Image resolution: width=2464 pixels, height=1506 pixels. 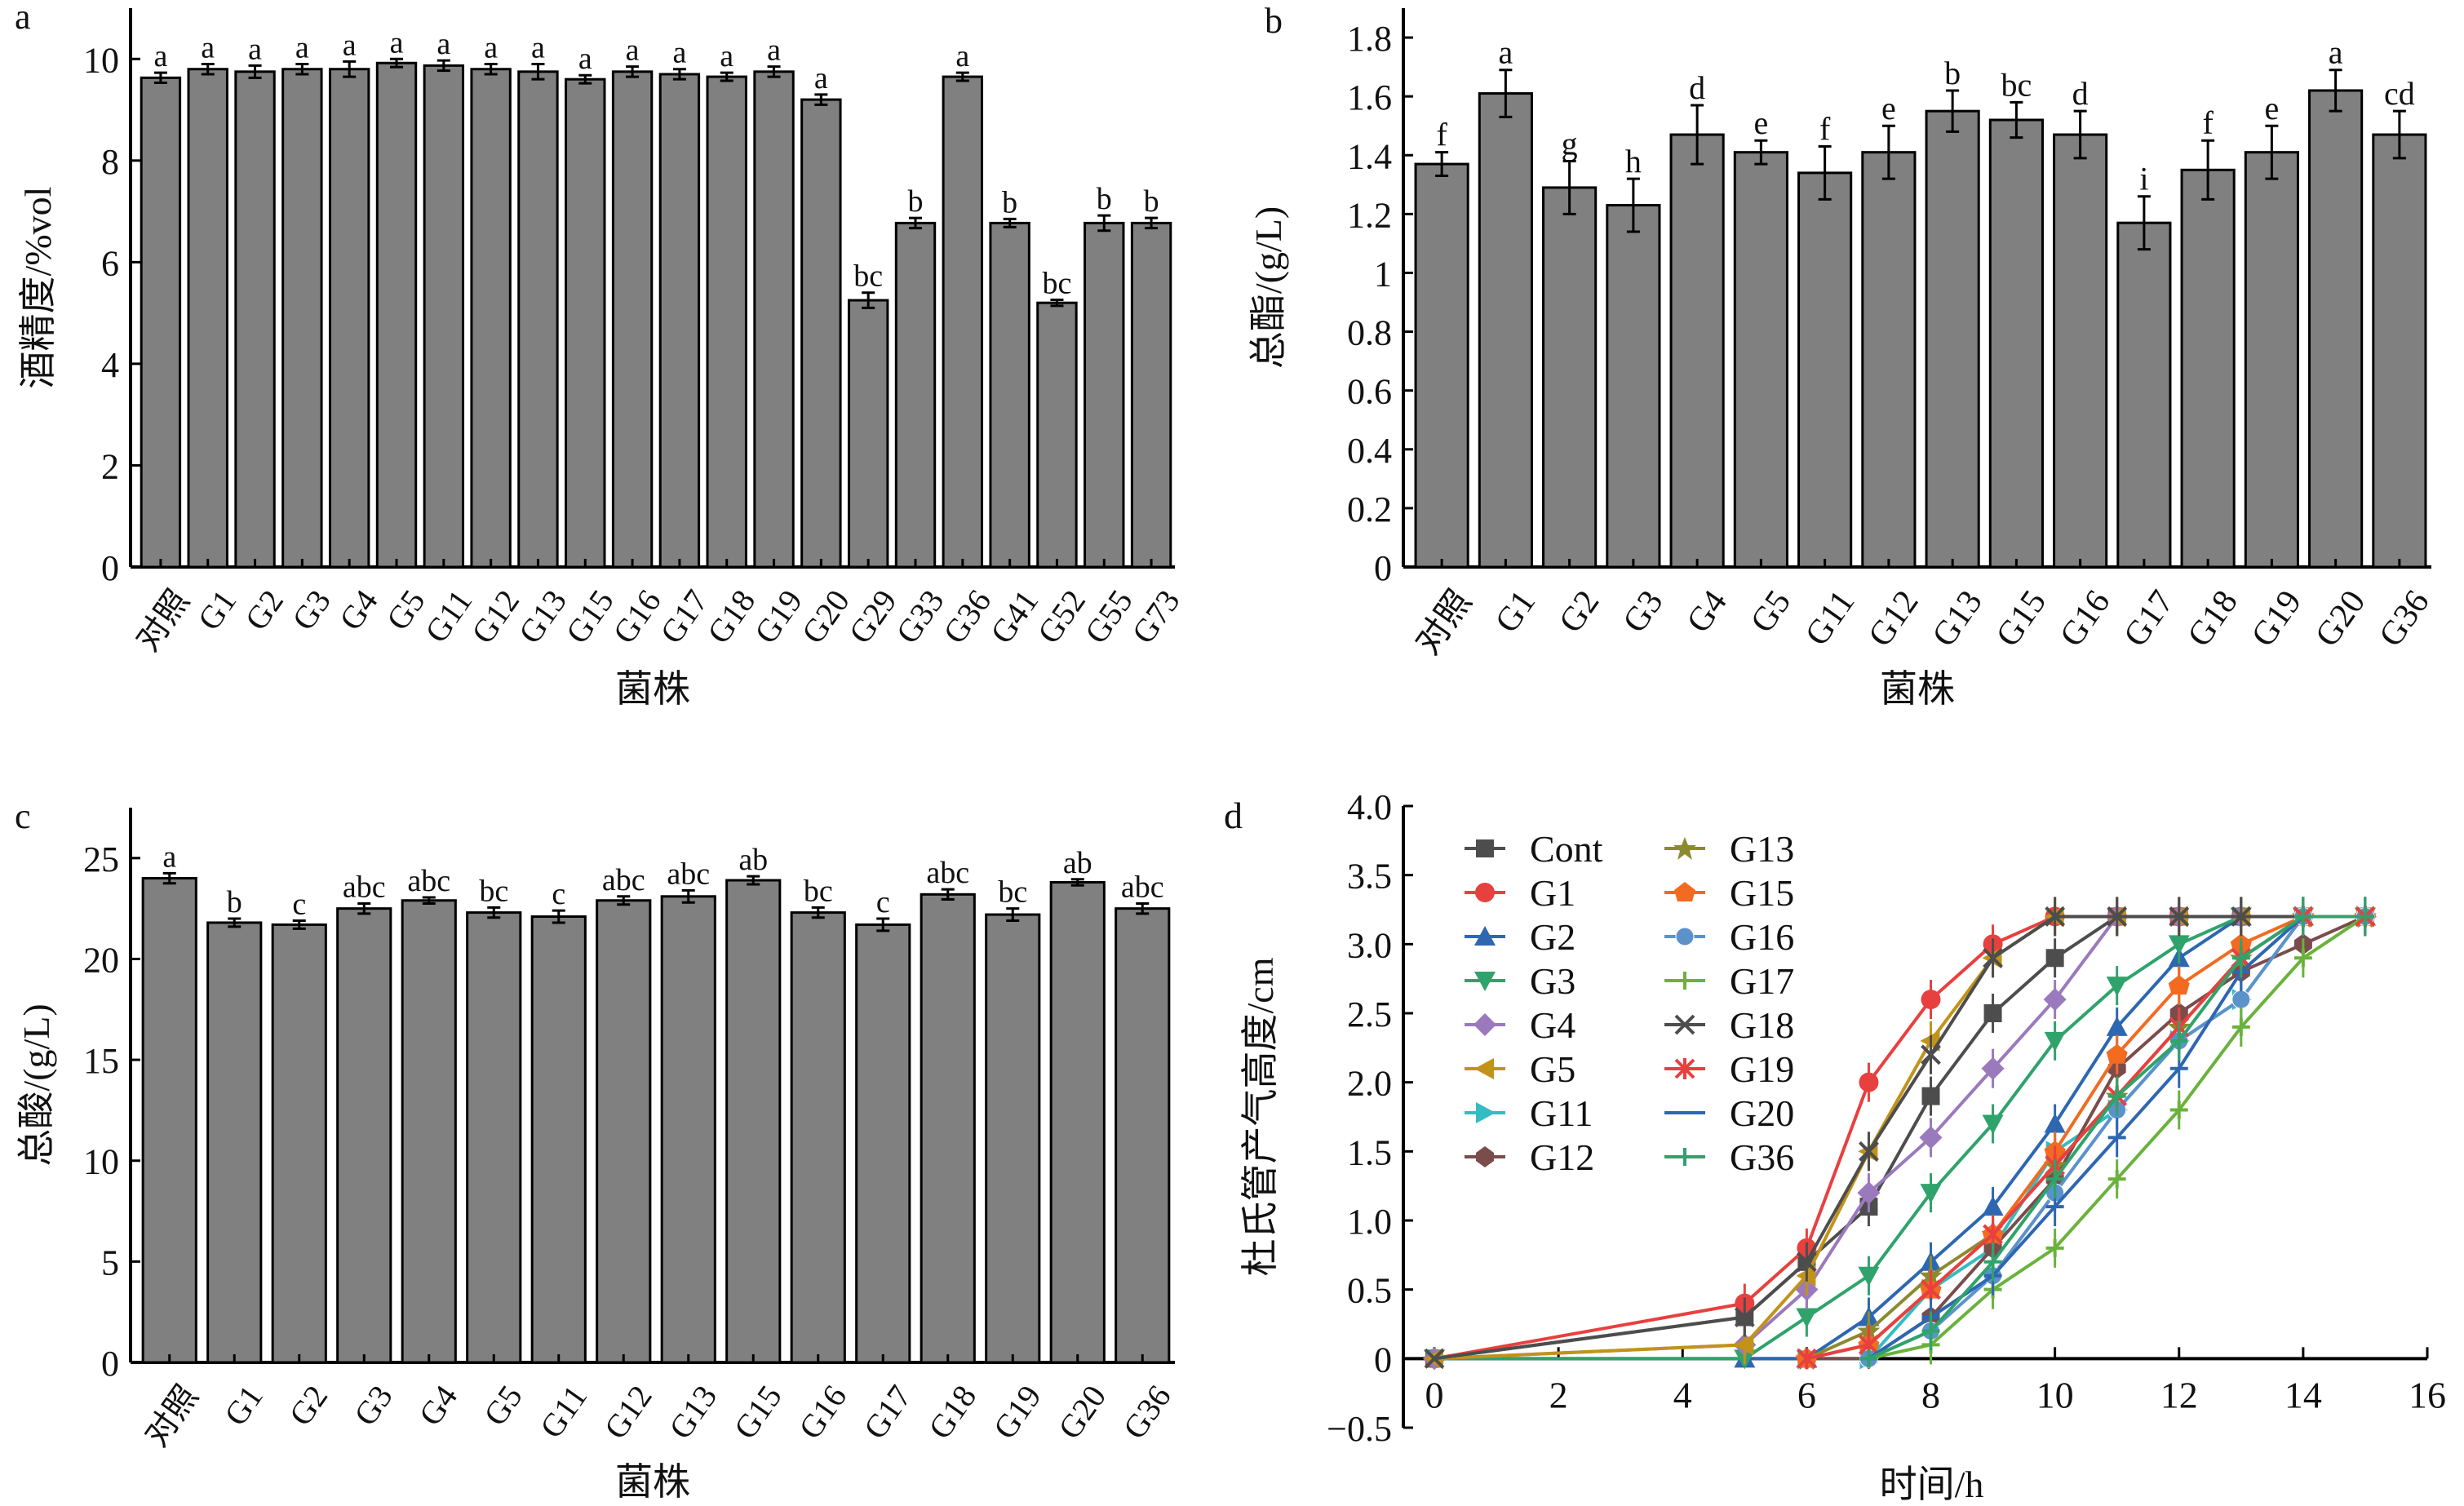 What do you see at coordinates (1369, 509) in the screenshot?
I see `y-tick-label: 0.2` at bounding box center [1369, 509].